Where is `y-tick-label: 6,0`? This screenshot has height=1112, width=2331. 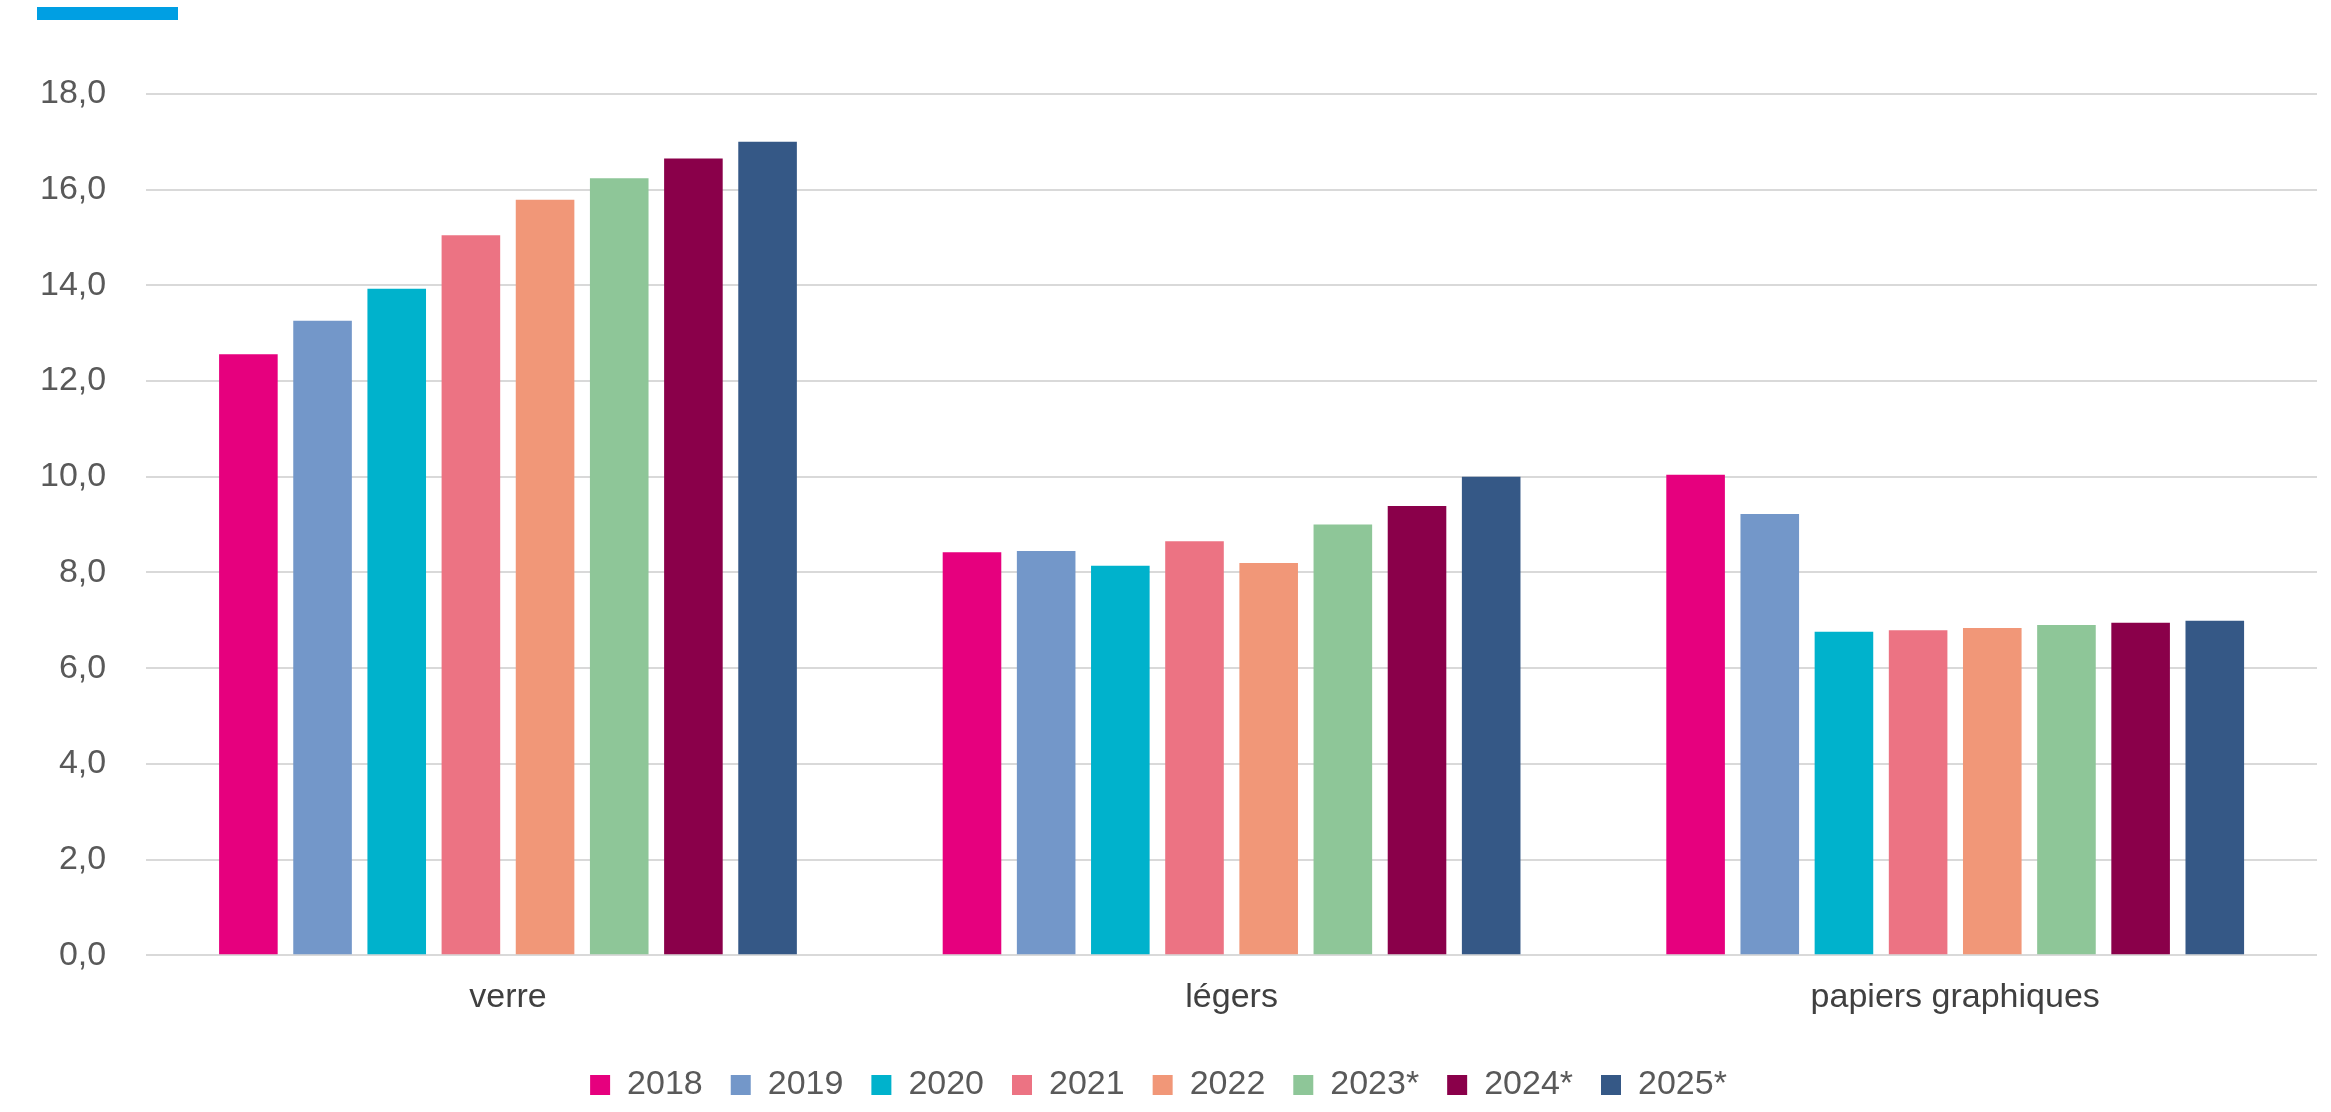
y-tick-label: 6,0 is located at coordinates (82, 665).